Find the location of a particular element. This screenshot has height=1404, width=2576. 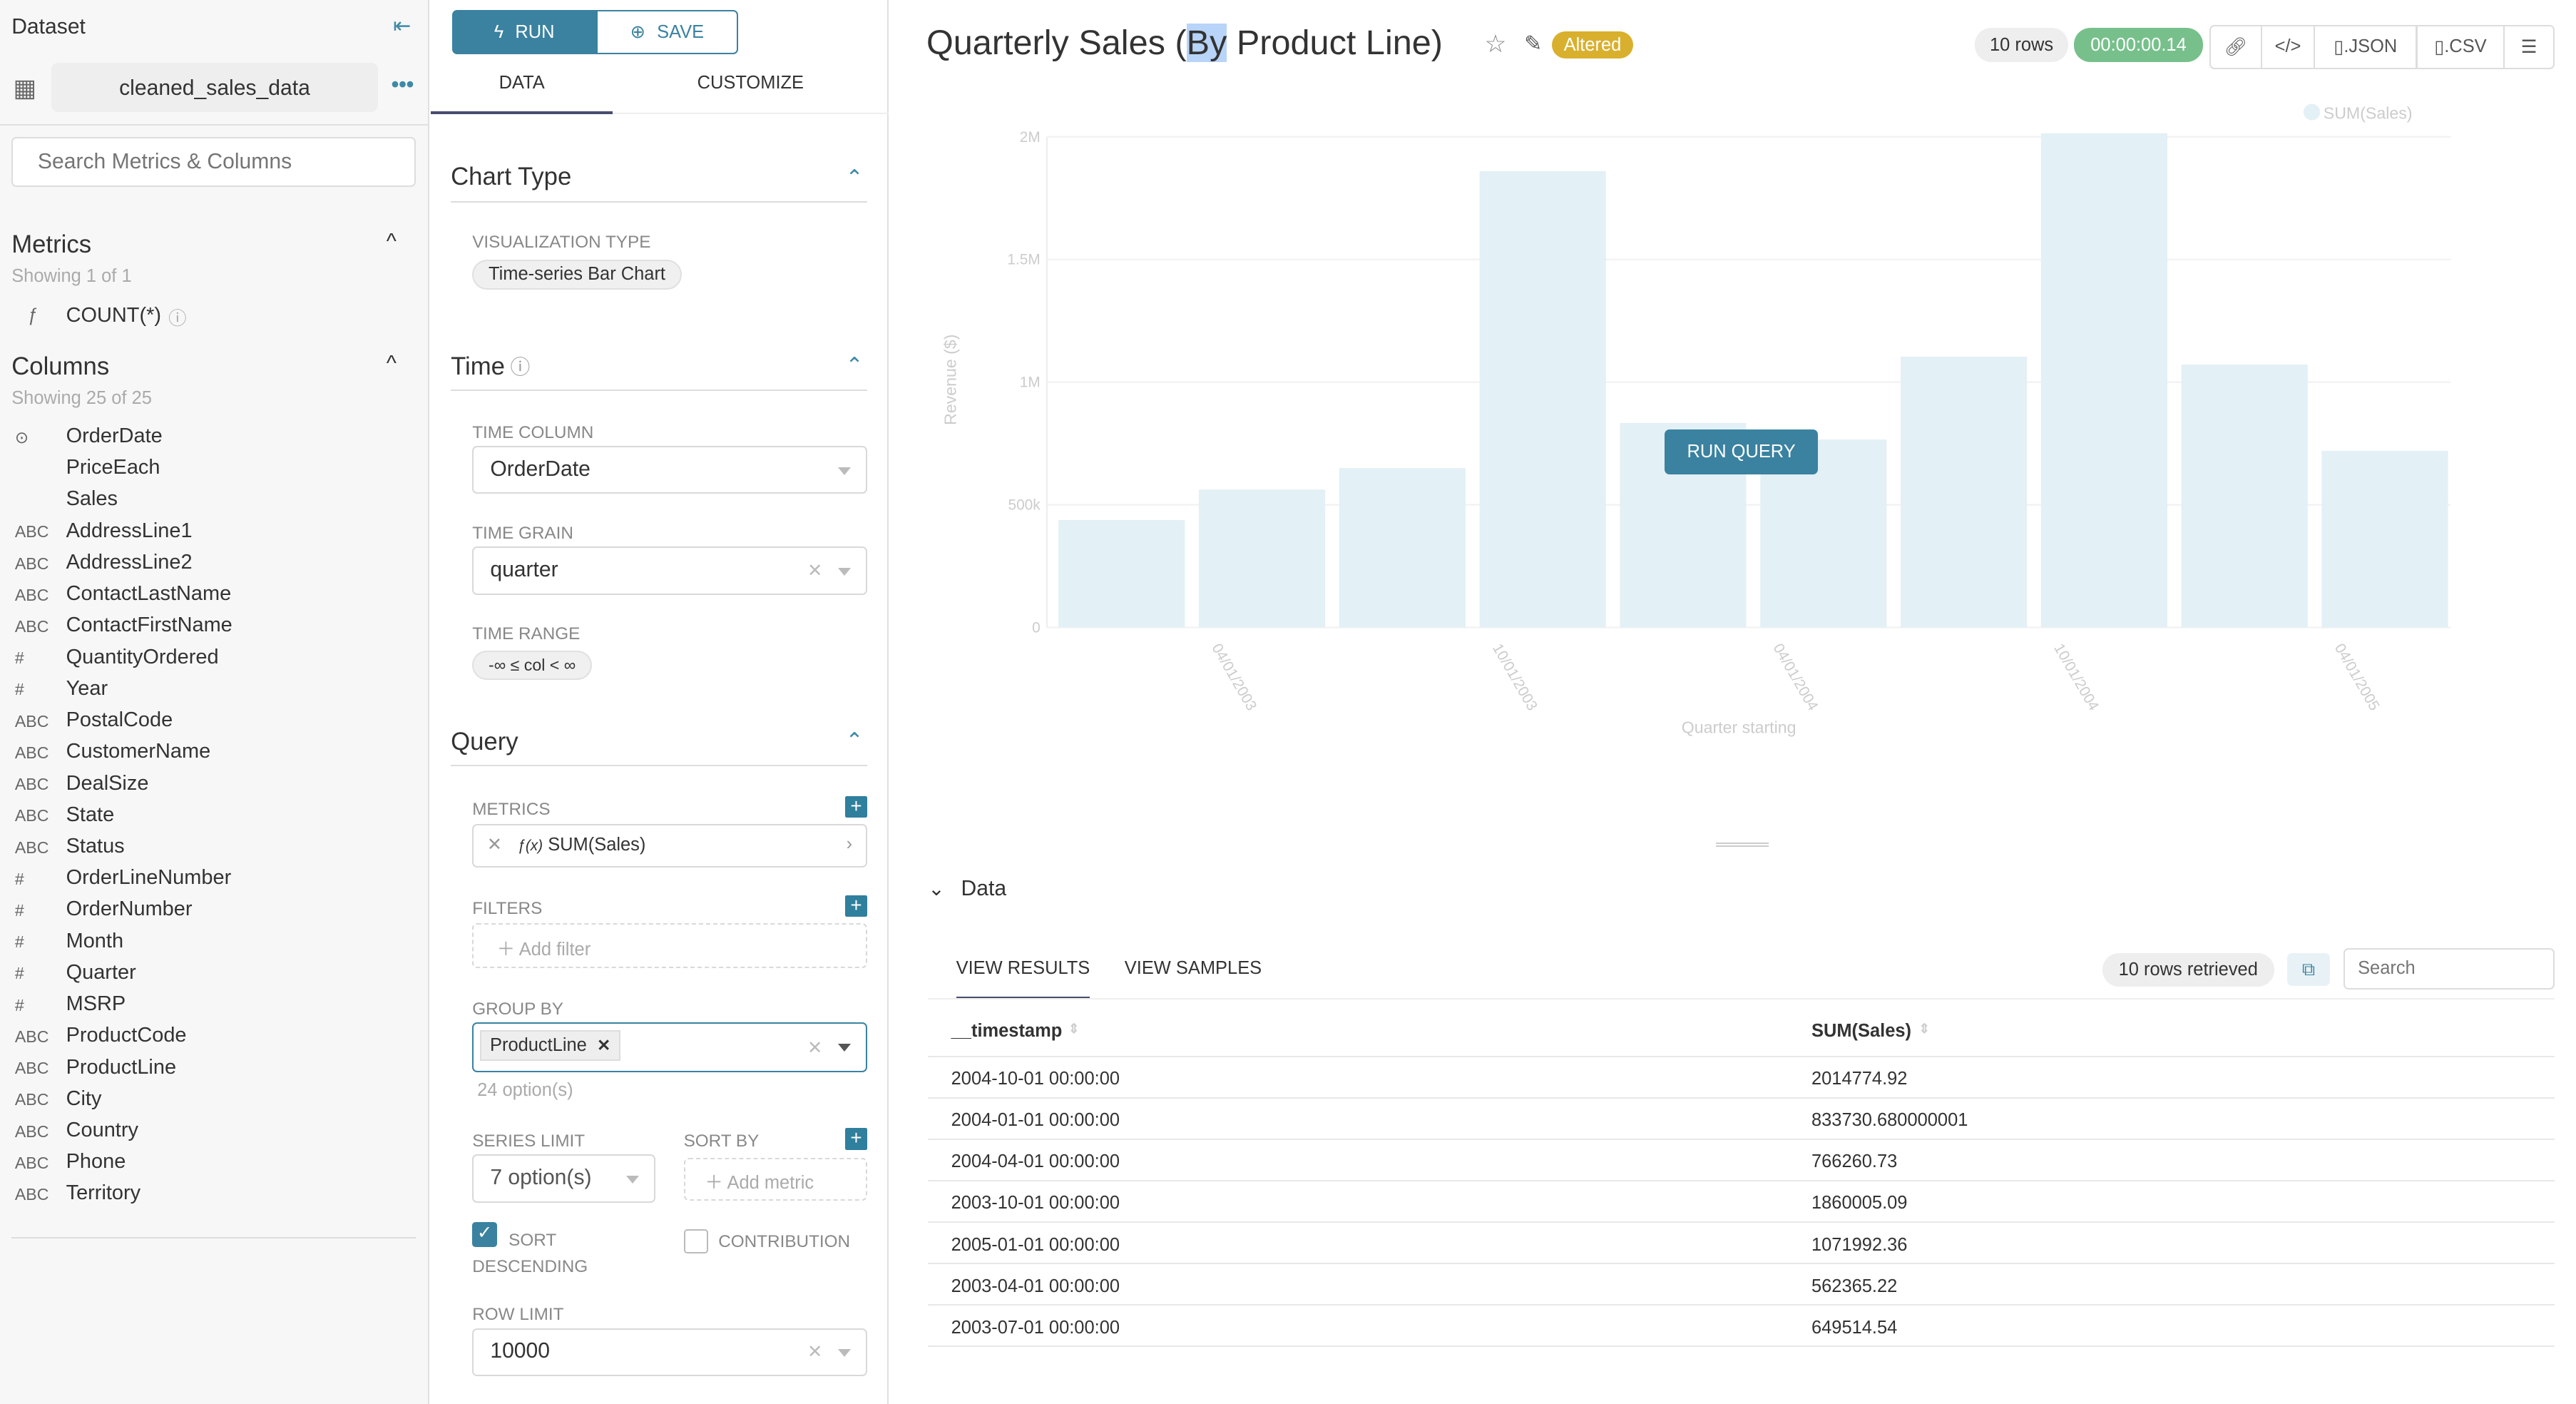

menu-icon: ☰ is located at coordinates (2529, 47).